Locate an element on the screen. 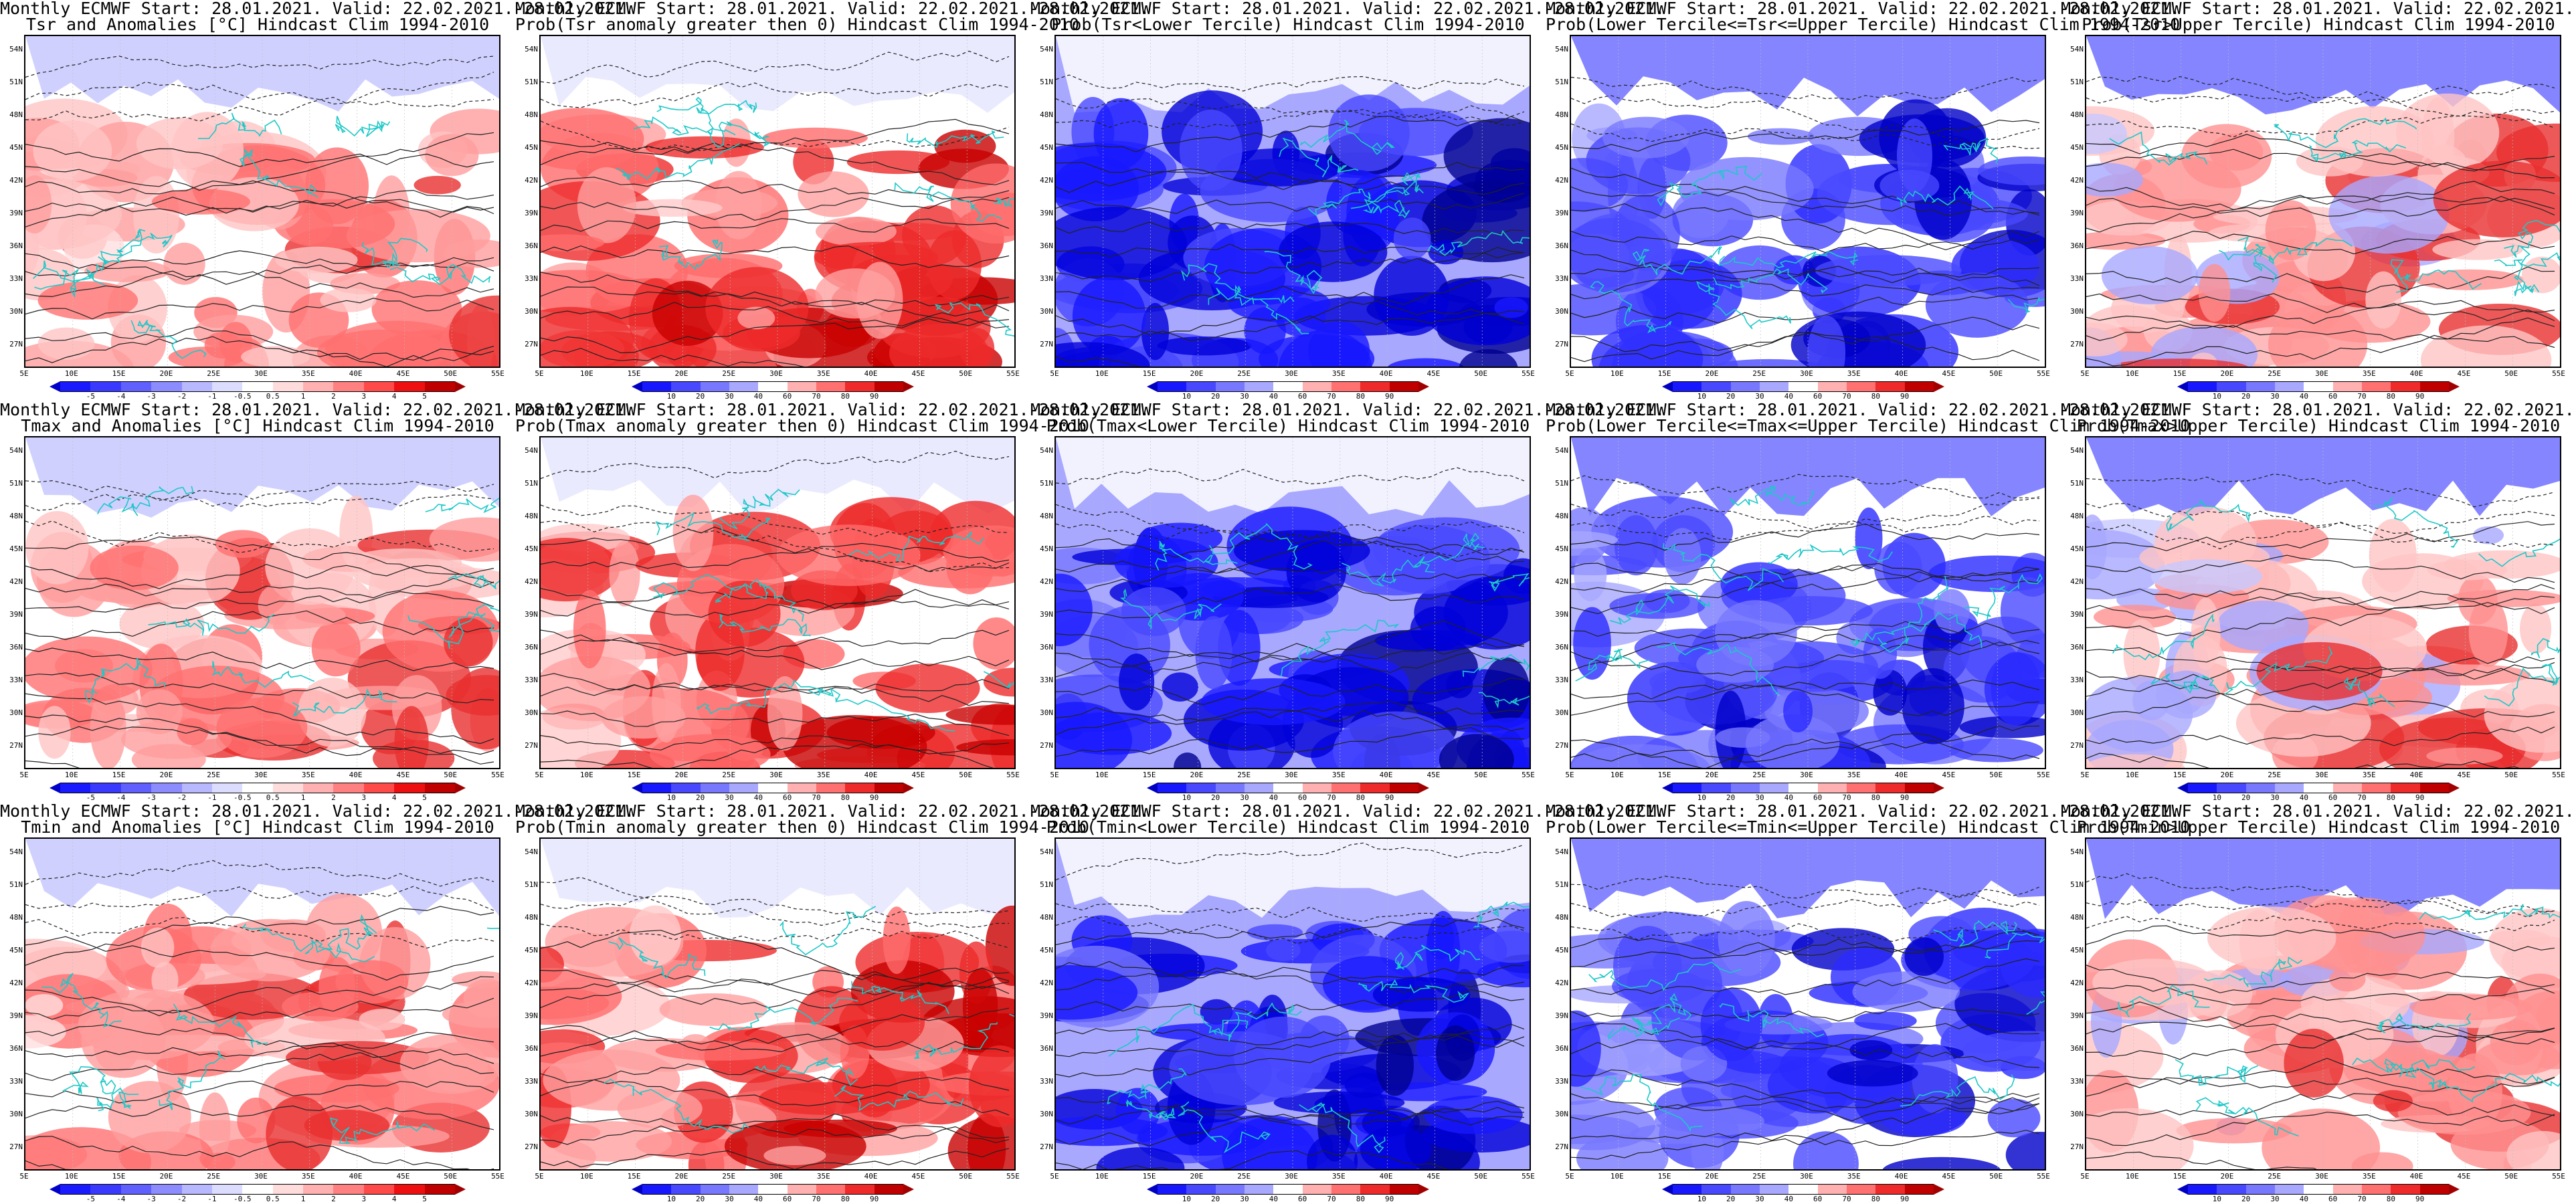 The height and width of the screenshot is (1204, 2576). colorbar-label: 90 is located at coordinates (1389, 396).